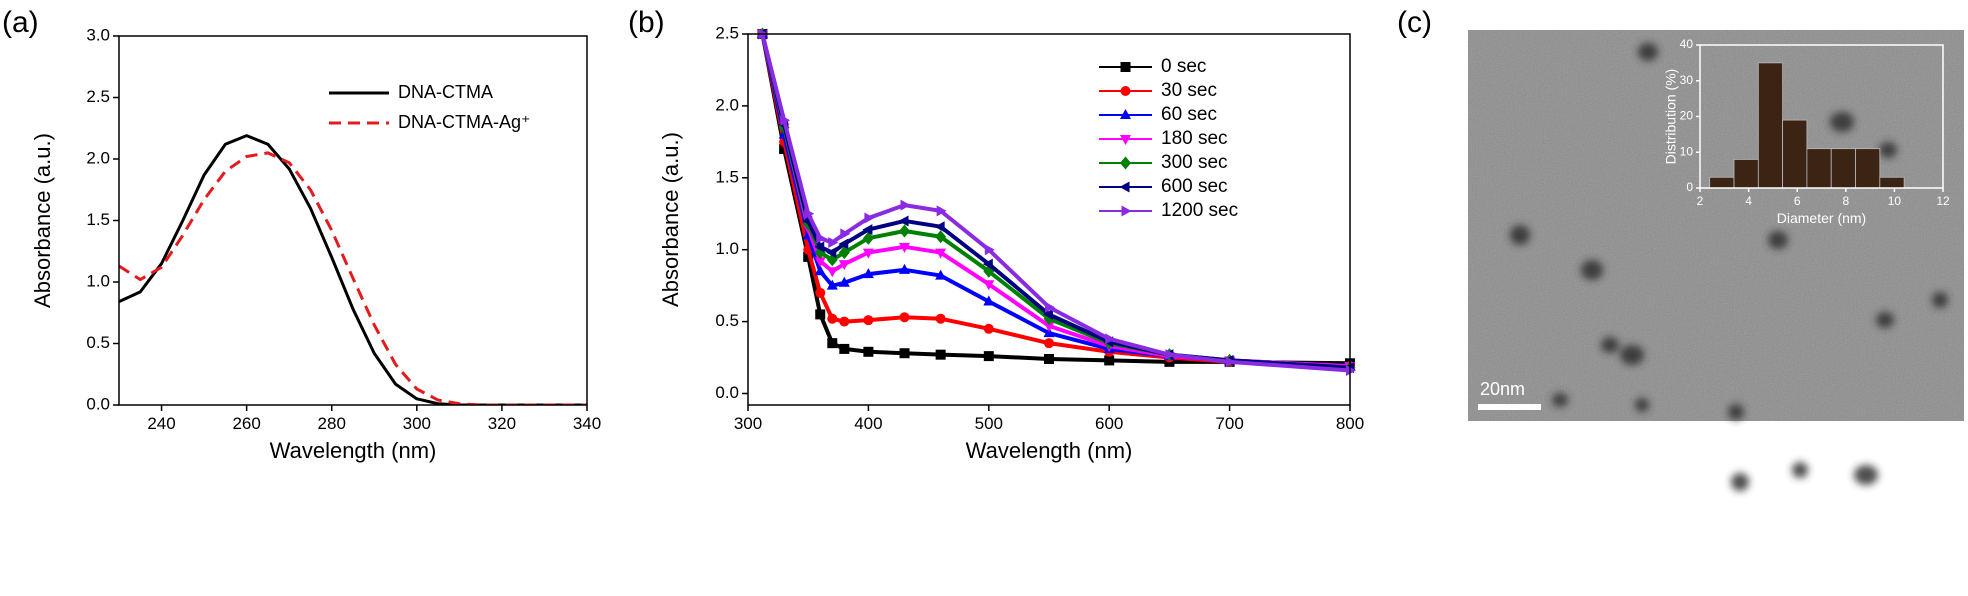  I want to click on panel-label: (a), so click(20, 22).